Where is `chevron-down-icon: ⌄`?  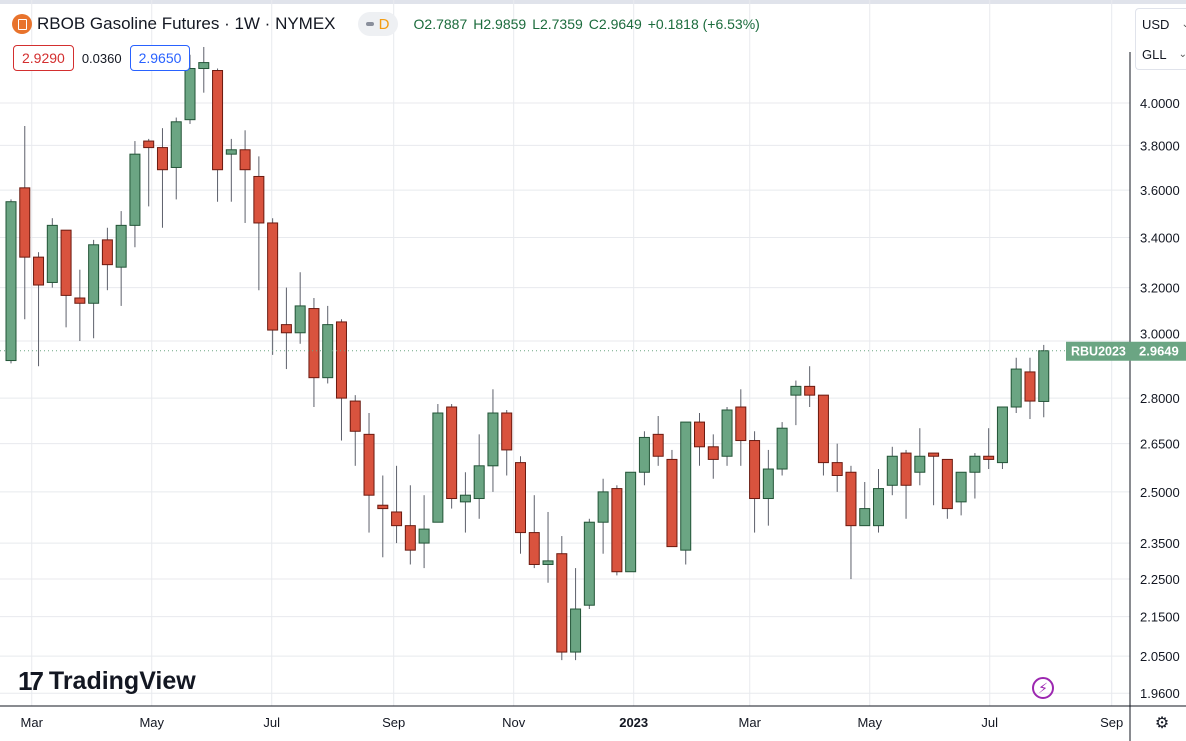
chevron-down-icon: ⌄ is located at coordinates (1182, 54).